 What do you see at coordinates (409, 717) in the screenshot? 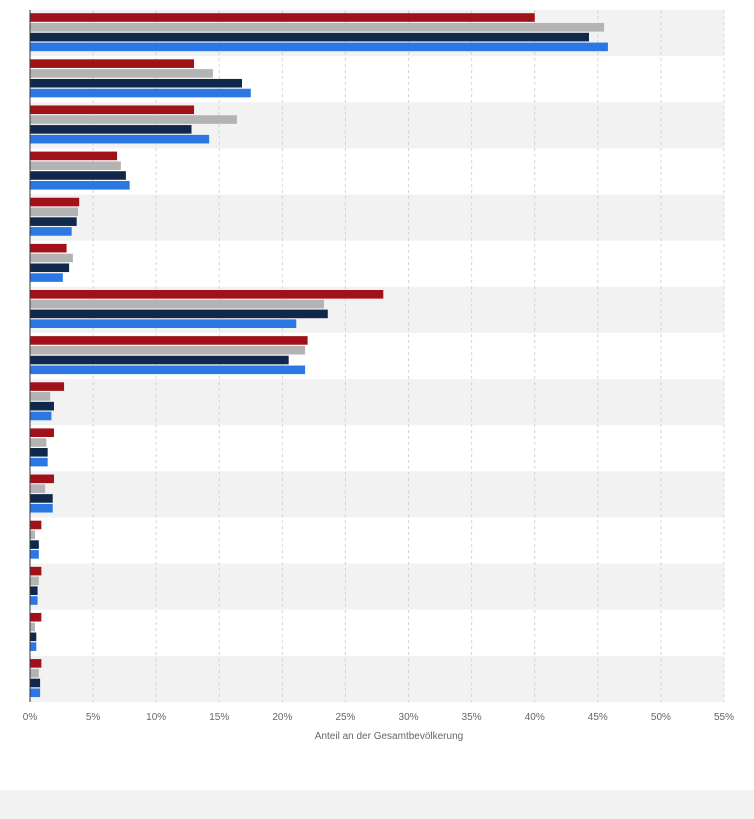
I see `x-tick-label: 30%` at bounding box center [409, 717].